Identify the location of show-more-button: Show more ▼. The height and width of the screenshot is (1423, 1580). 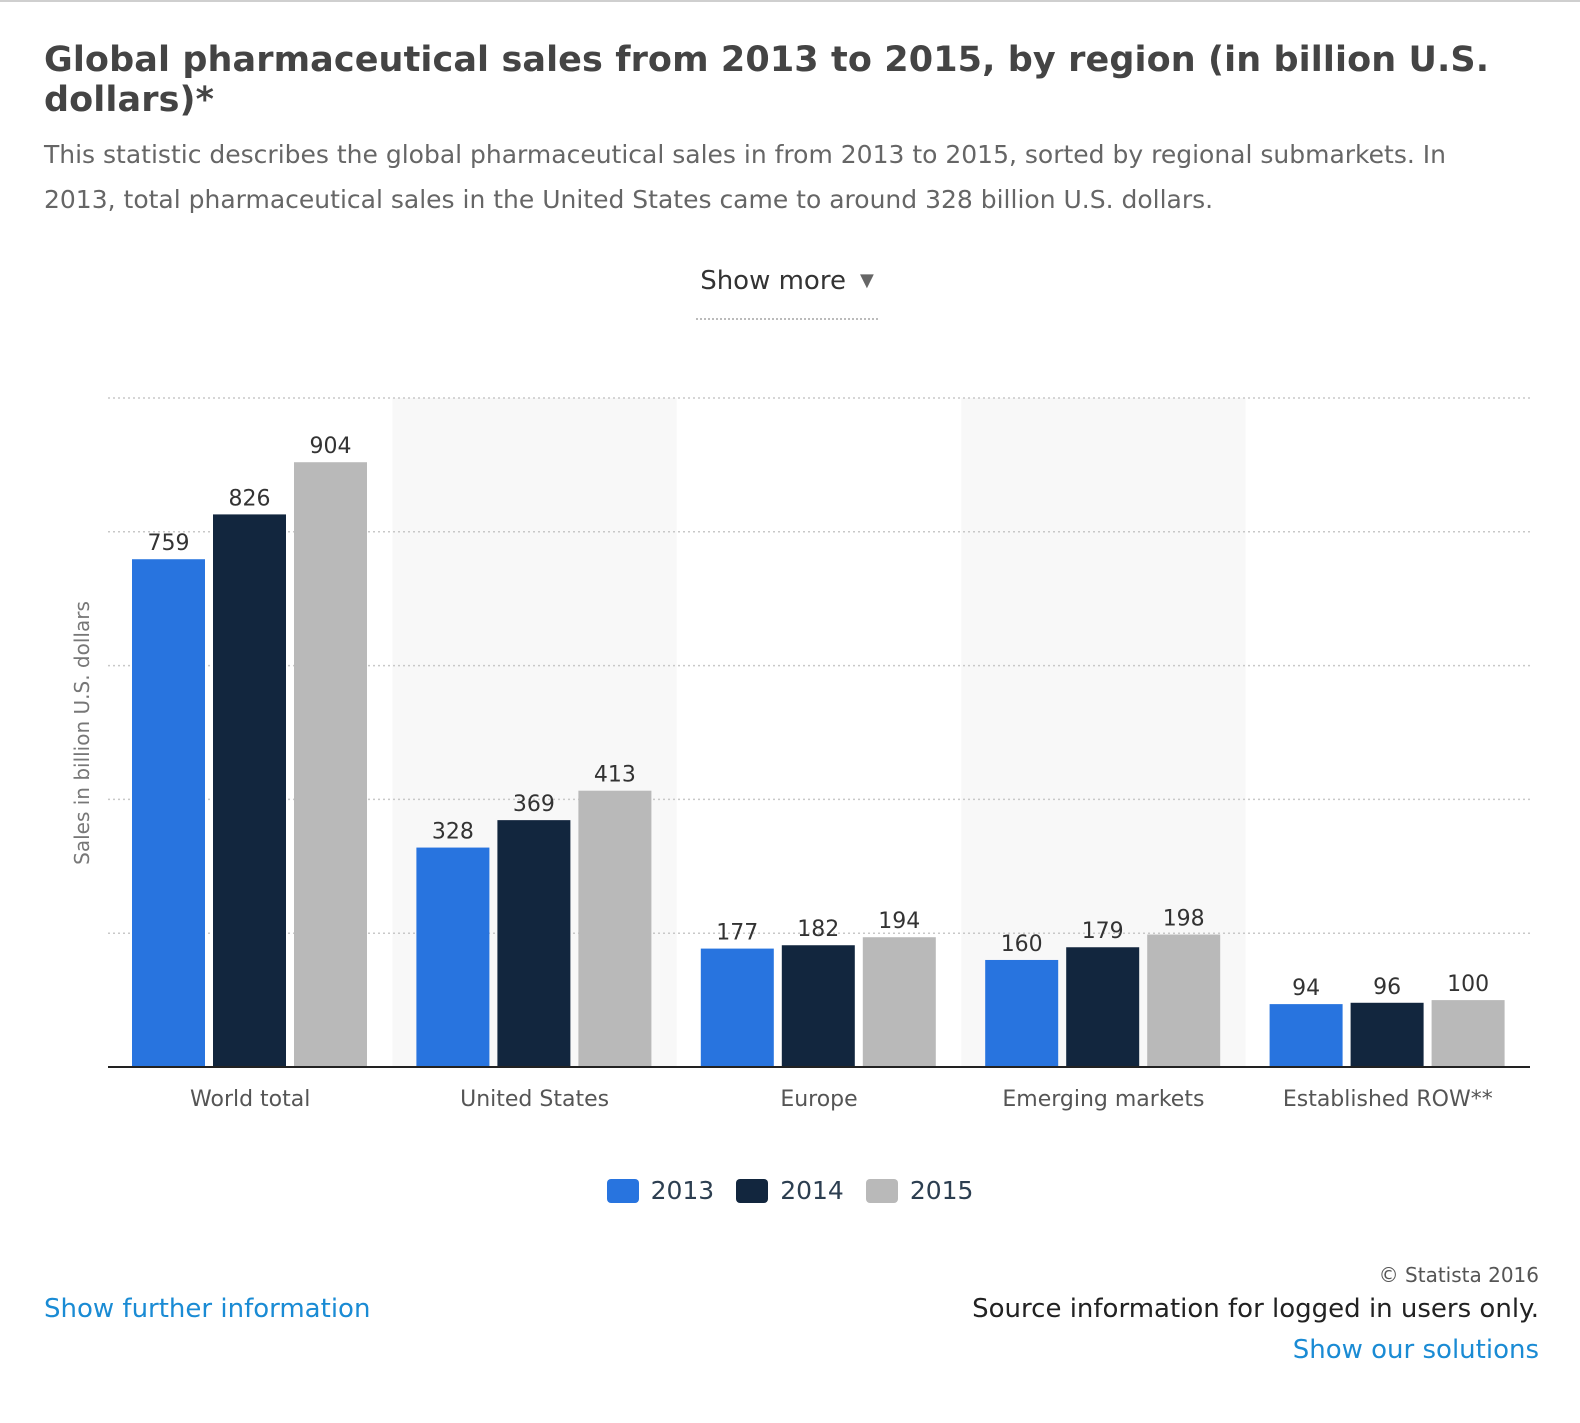
(787, 293).